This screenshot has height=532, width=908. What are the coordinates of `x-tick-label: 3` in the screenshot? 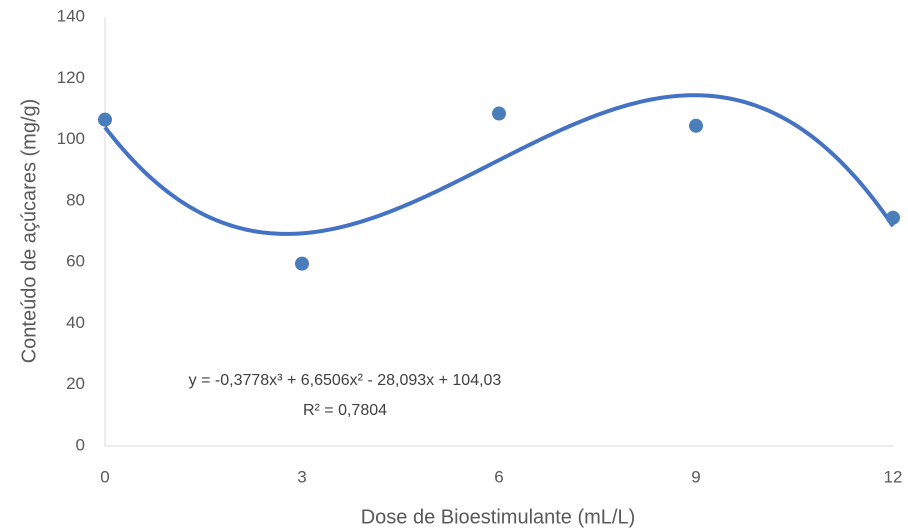 It's located at (301, 476).